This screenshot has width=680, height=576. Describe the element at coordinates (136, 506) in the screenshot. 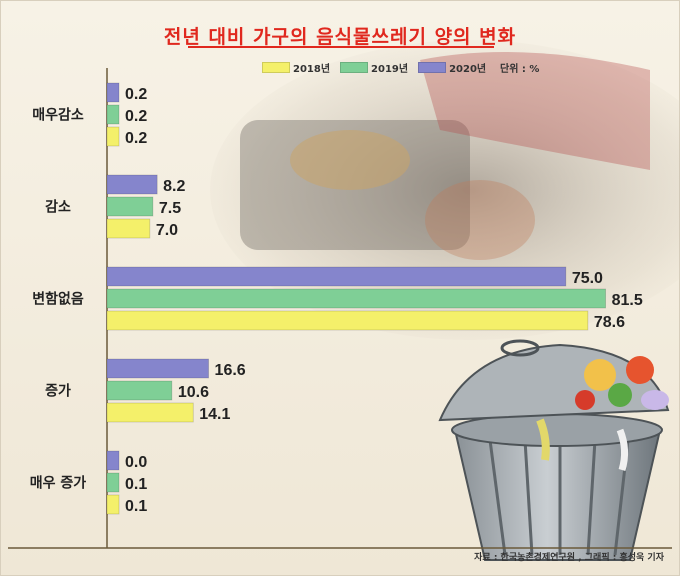

I see `value-label-2018: 0.1` at that location.